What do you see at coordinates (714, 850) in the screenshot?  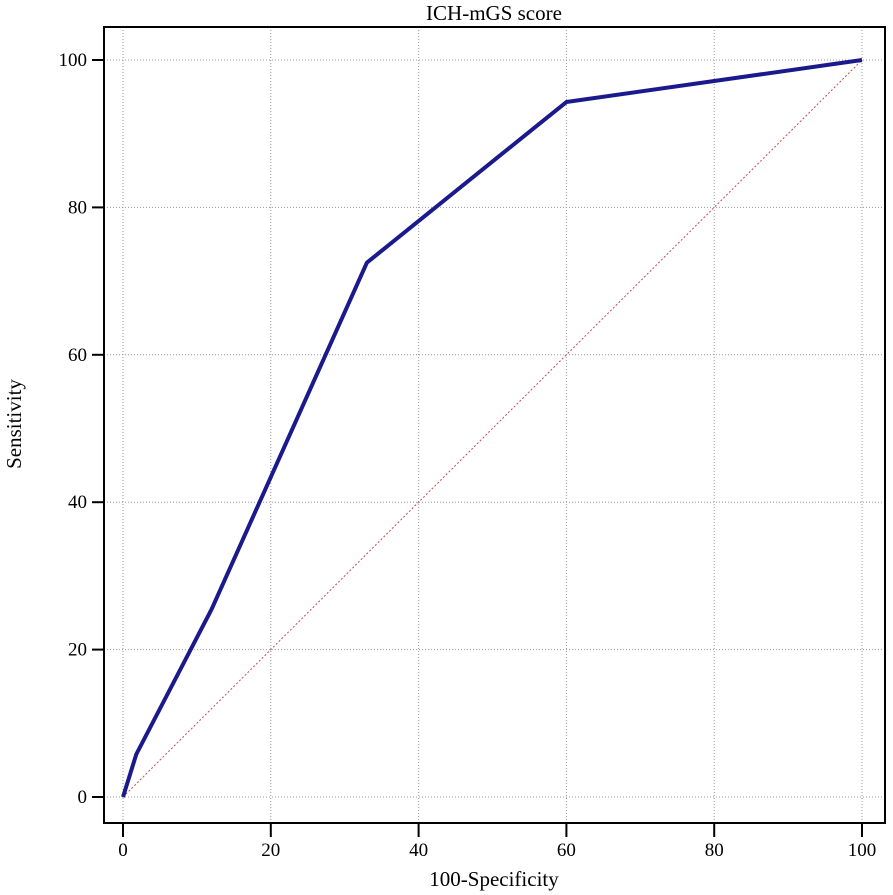 I see `x-tick-label: 80` at bounding box center [714, 850].